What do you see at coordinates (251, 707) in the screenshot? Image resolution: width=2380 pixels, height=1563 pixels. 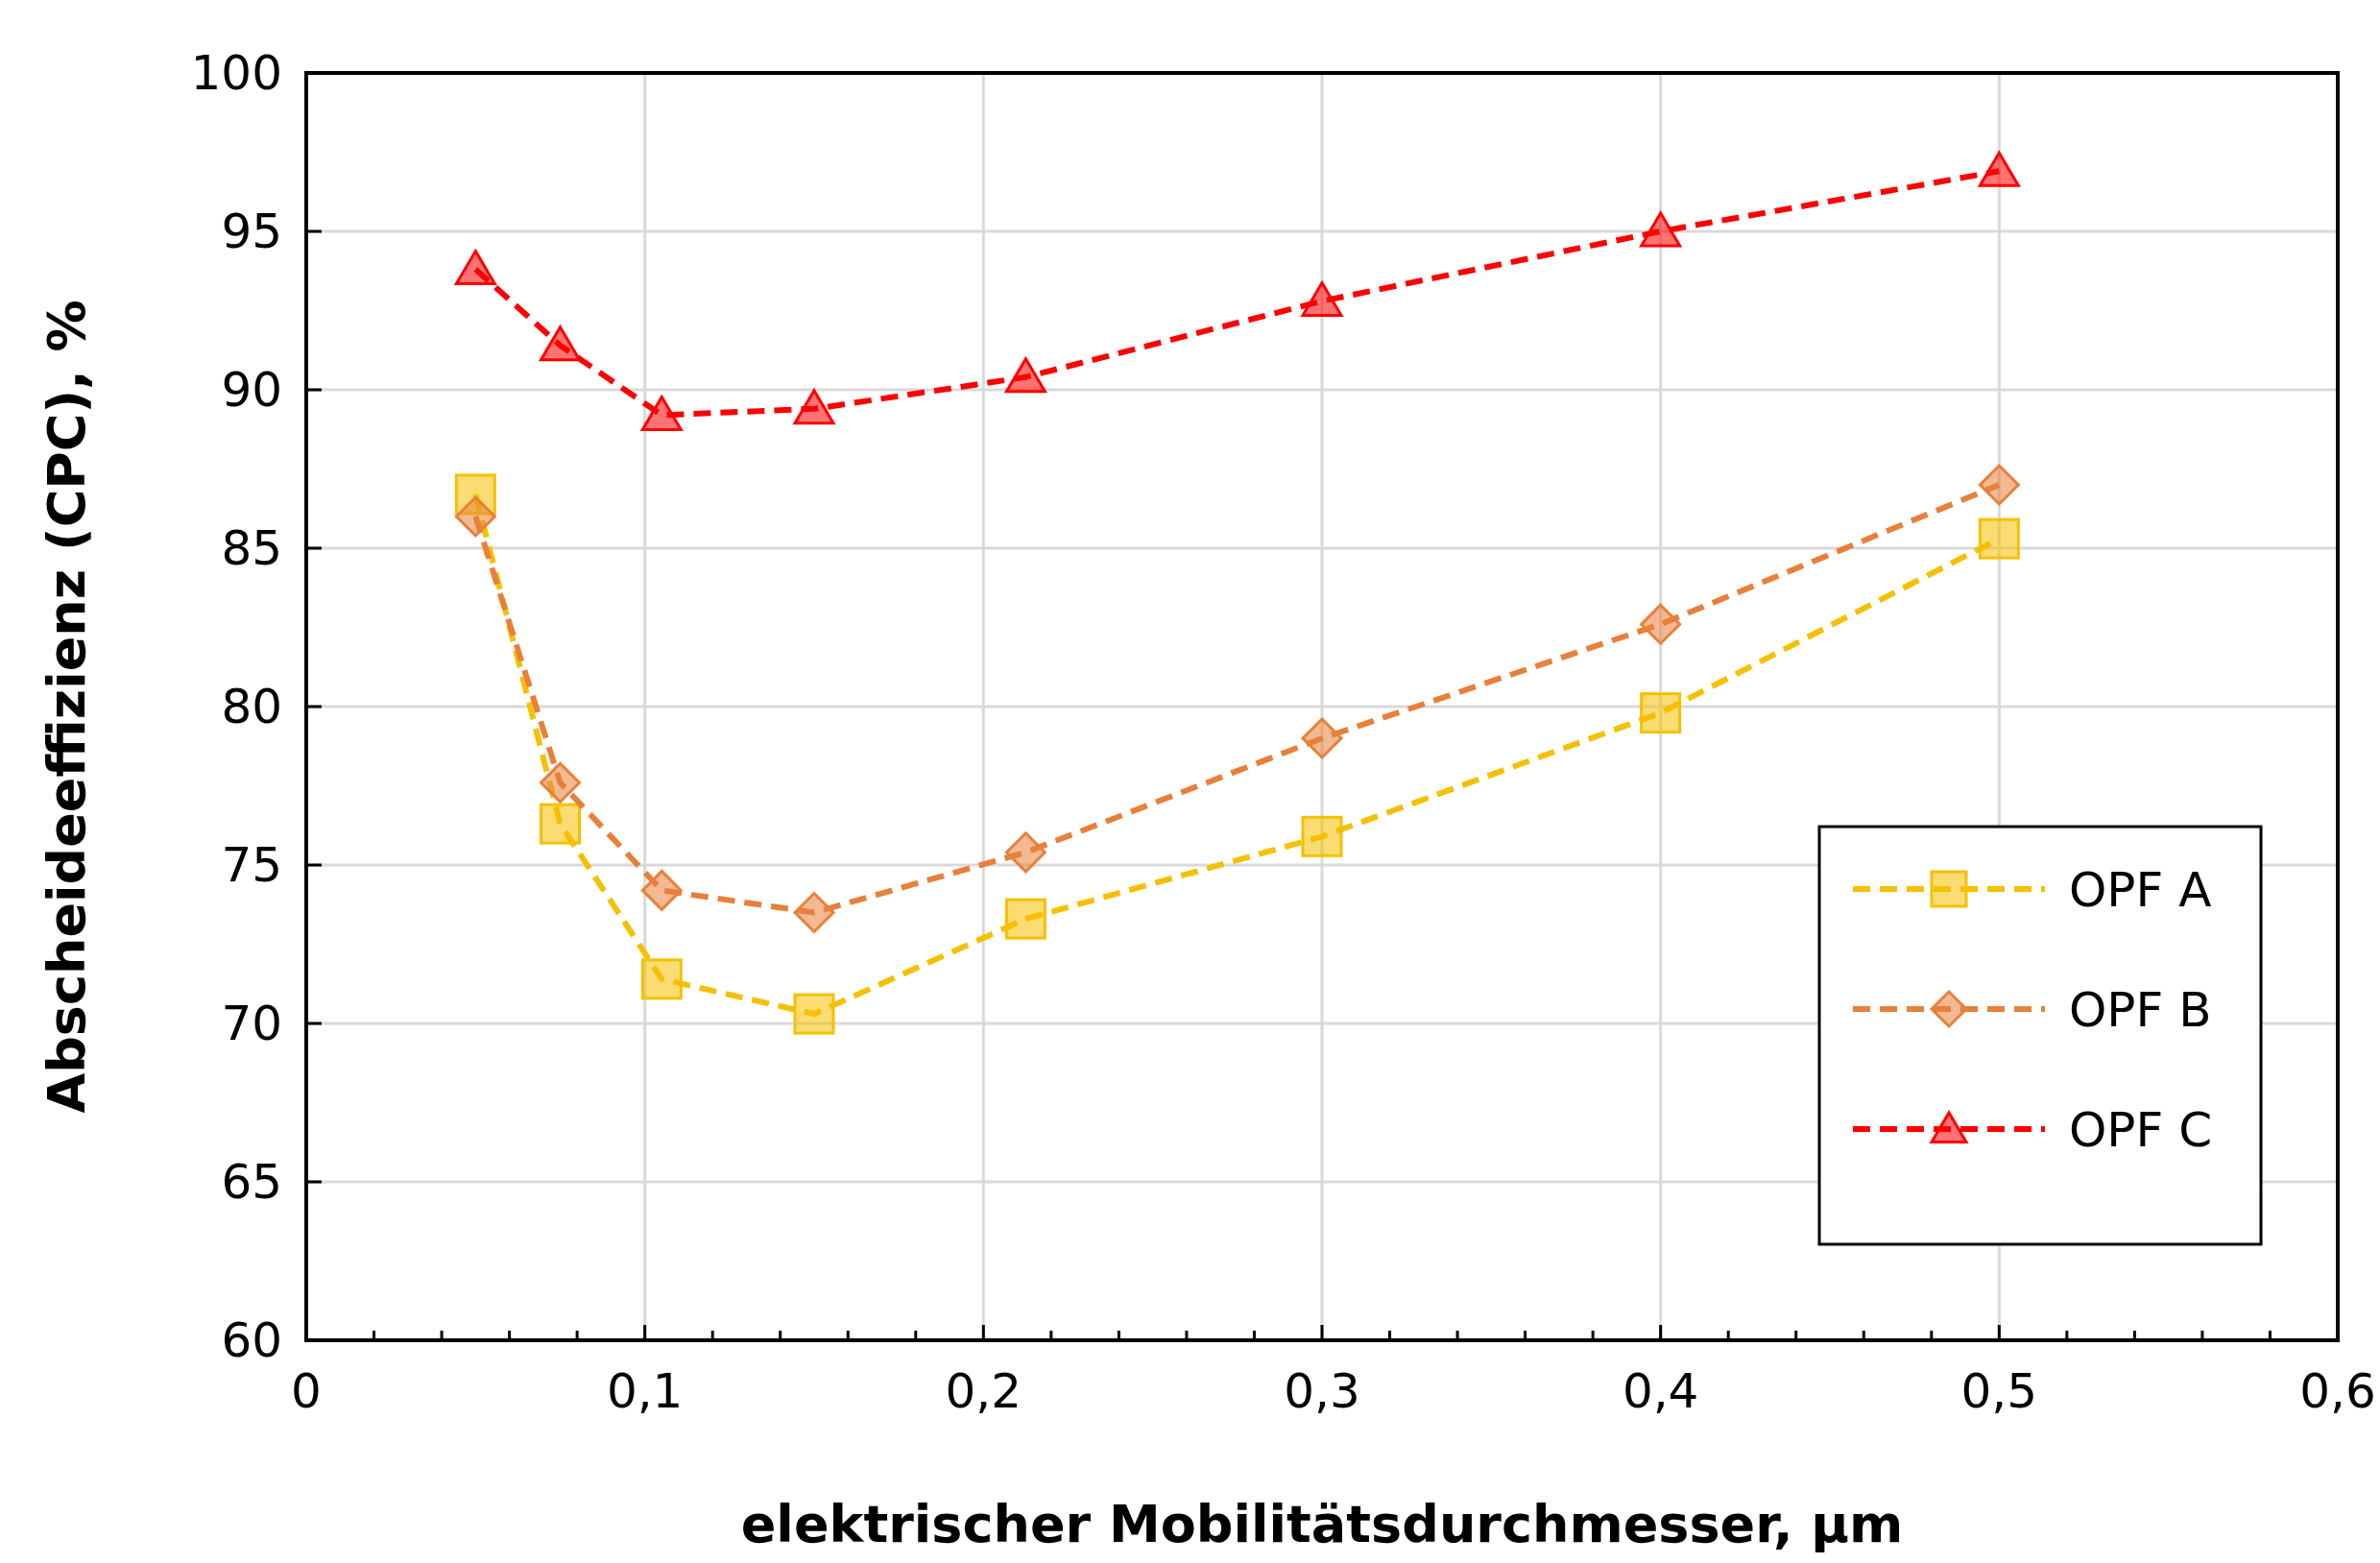 I see `y-tick-label: 80` at bounding box center [251, 707].